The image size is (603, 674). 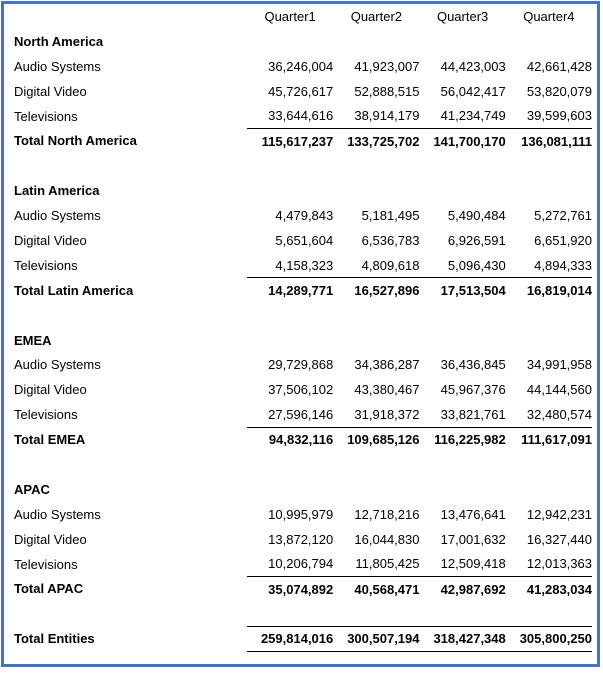 What do you see at coordinates (387, 539) in the screenshot?
I see `value-cell: 16,044,830` at bounding box center [387, 539].